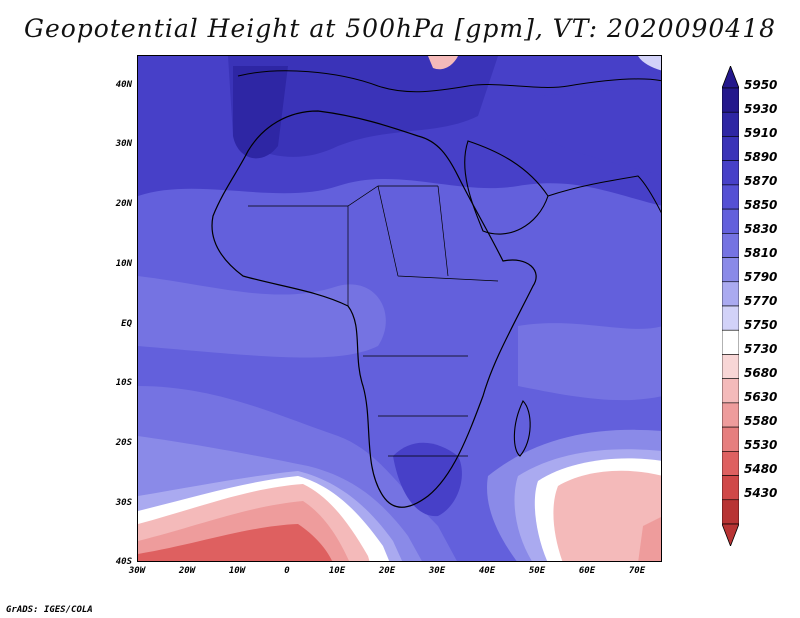 The image size is (800, 618). Describe the element at coordinates (487, 571) in the screenshot. I see `x-label-40e: 40E` at that location.